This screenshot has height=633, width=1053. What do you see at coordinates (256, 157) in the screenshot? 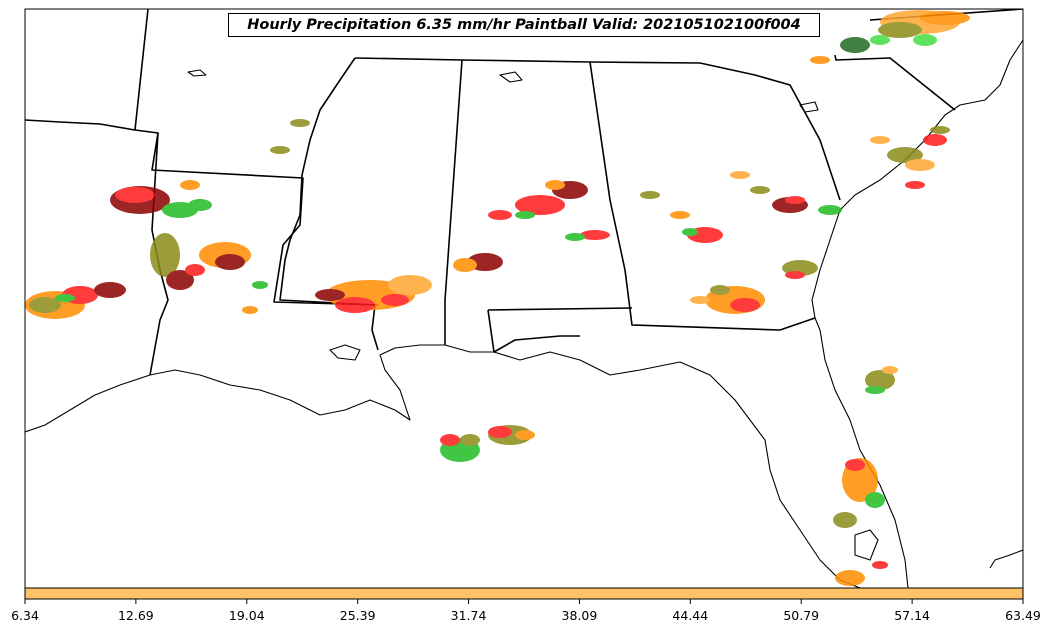
I see `arkansas-louisiana-border` at bounding box center [256, 157].